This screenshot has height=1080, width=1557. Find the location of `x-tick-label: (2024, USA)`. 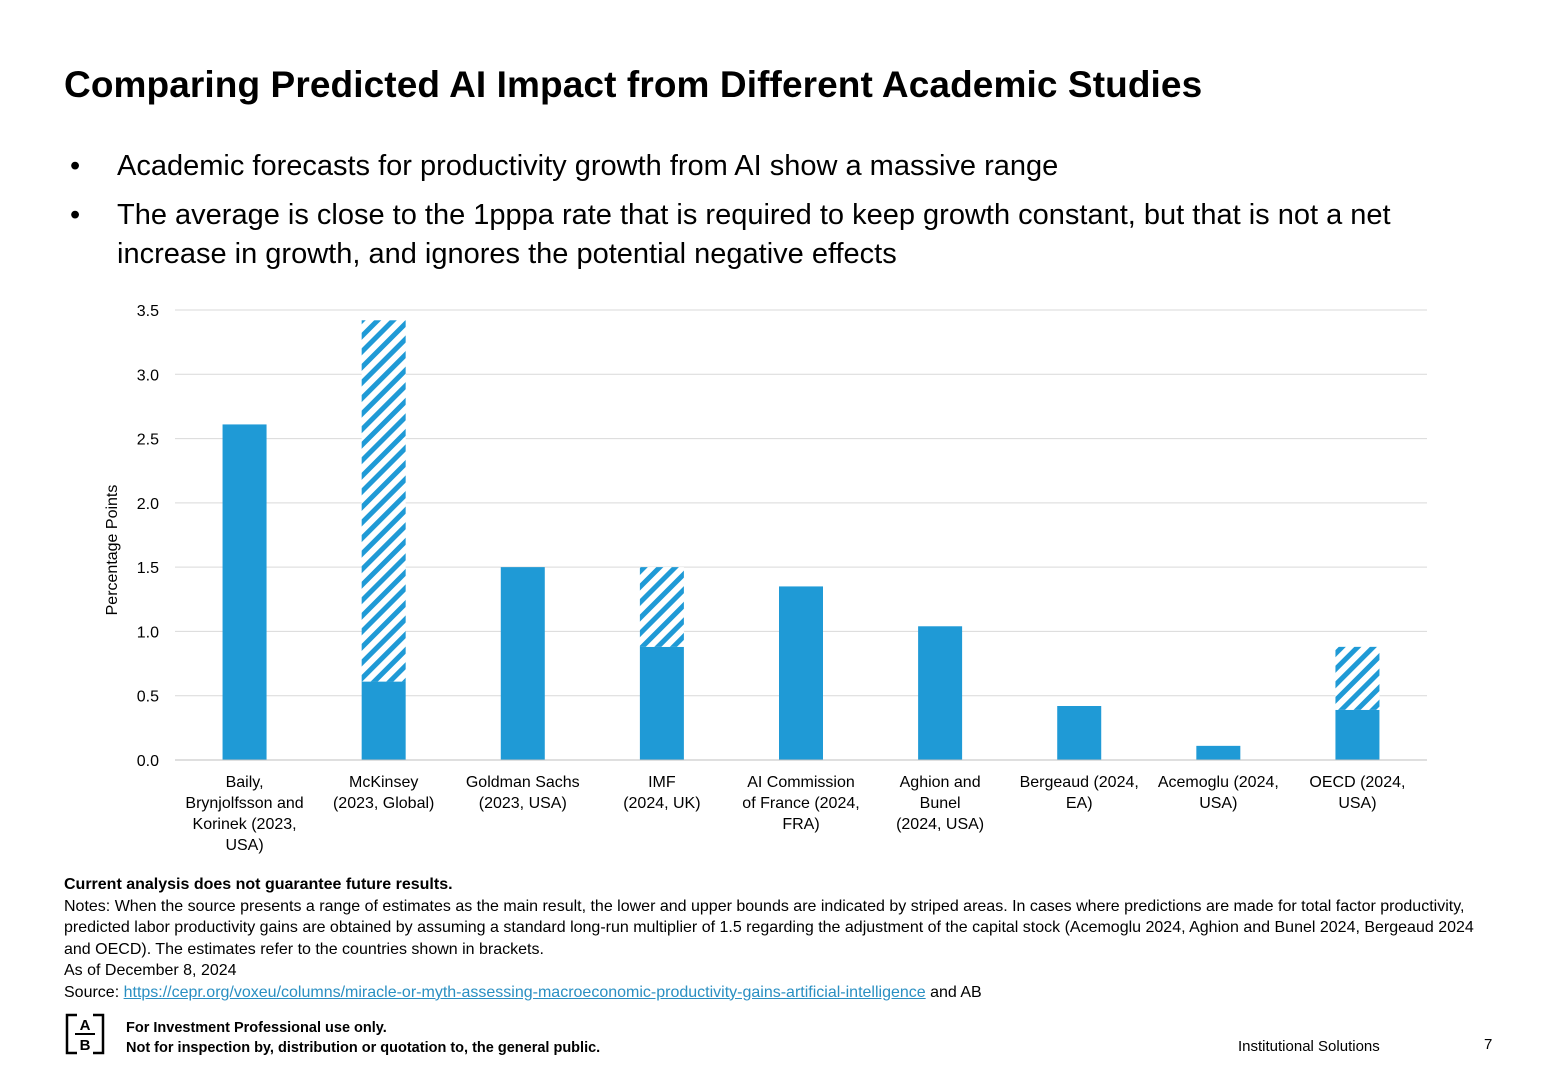

x-tick-label: (2024, USA) is located at coordinates (940, 824).